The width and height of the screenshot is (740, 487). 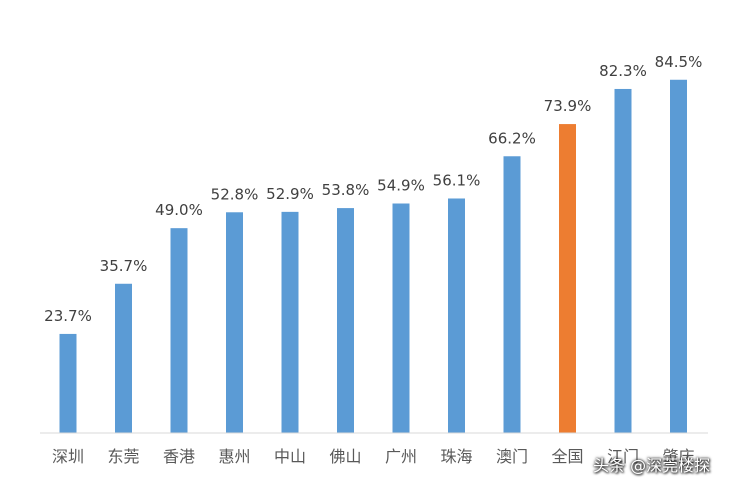 I want to click on value-label-4: 52.9%, so click(x=290, y=194).